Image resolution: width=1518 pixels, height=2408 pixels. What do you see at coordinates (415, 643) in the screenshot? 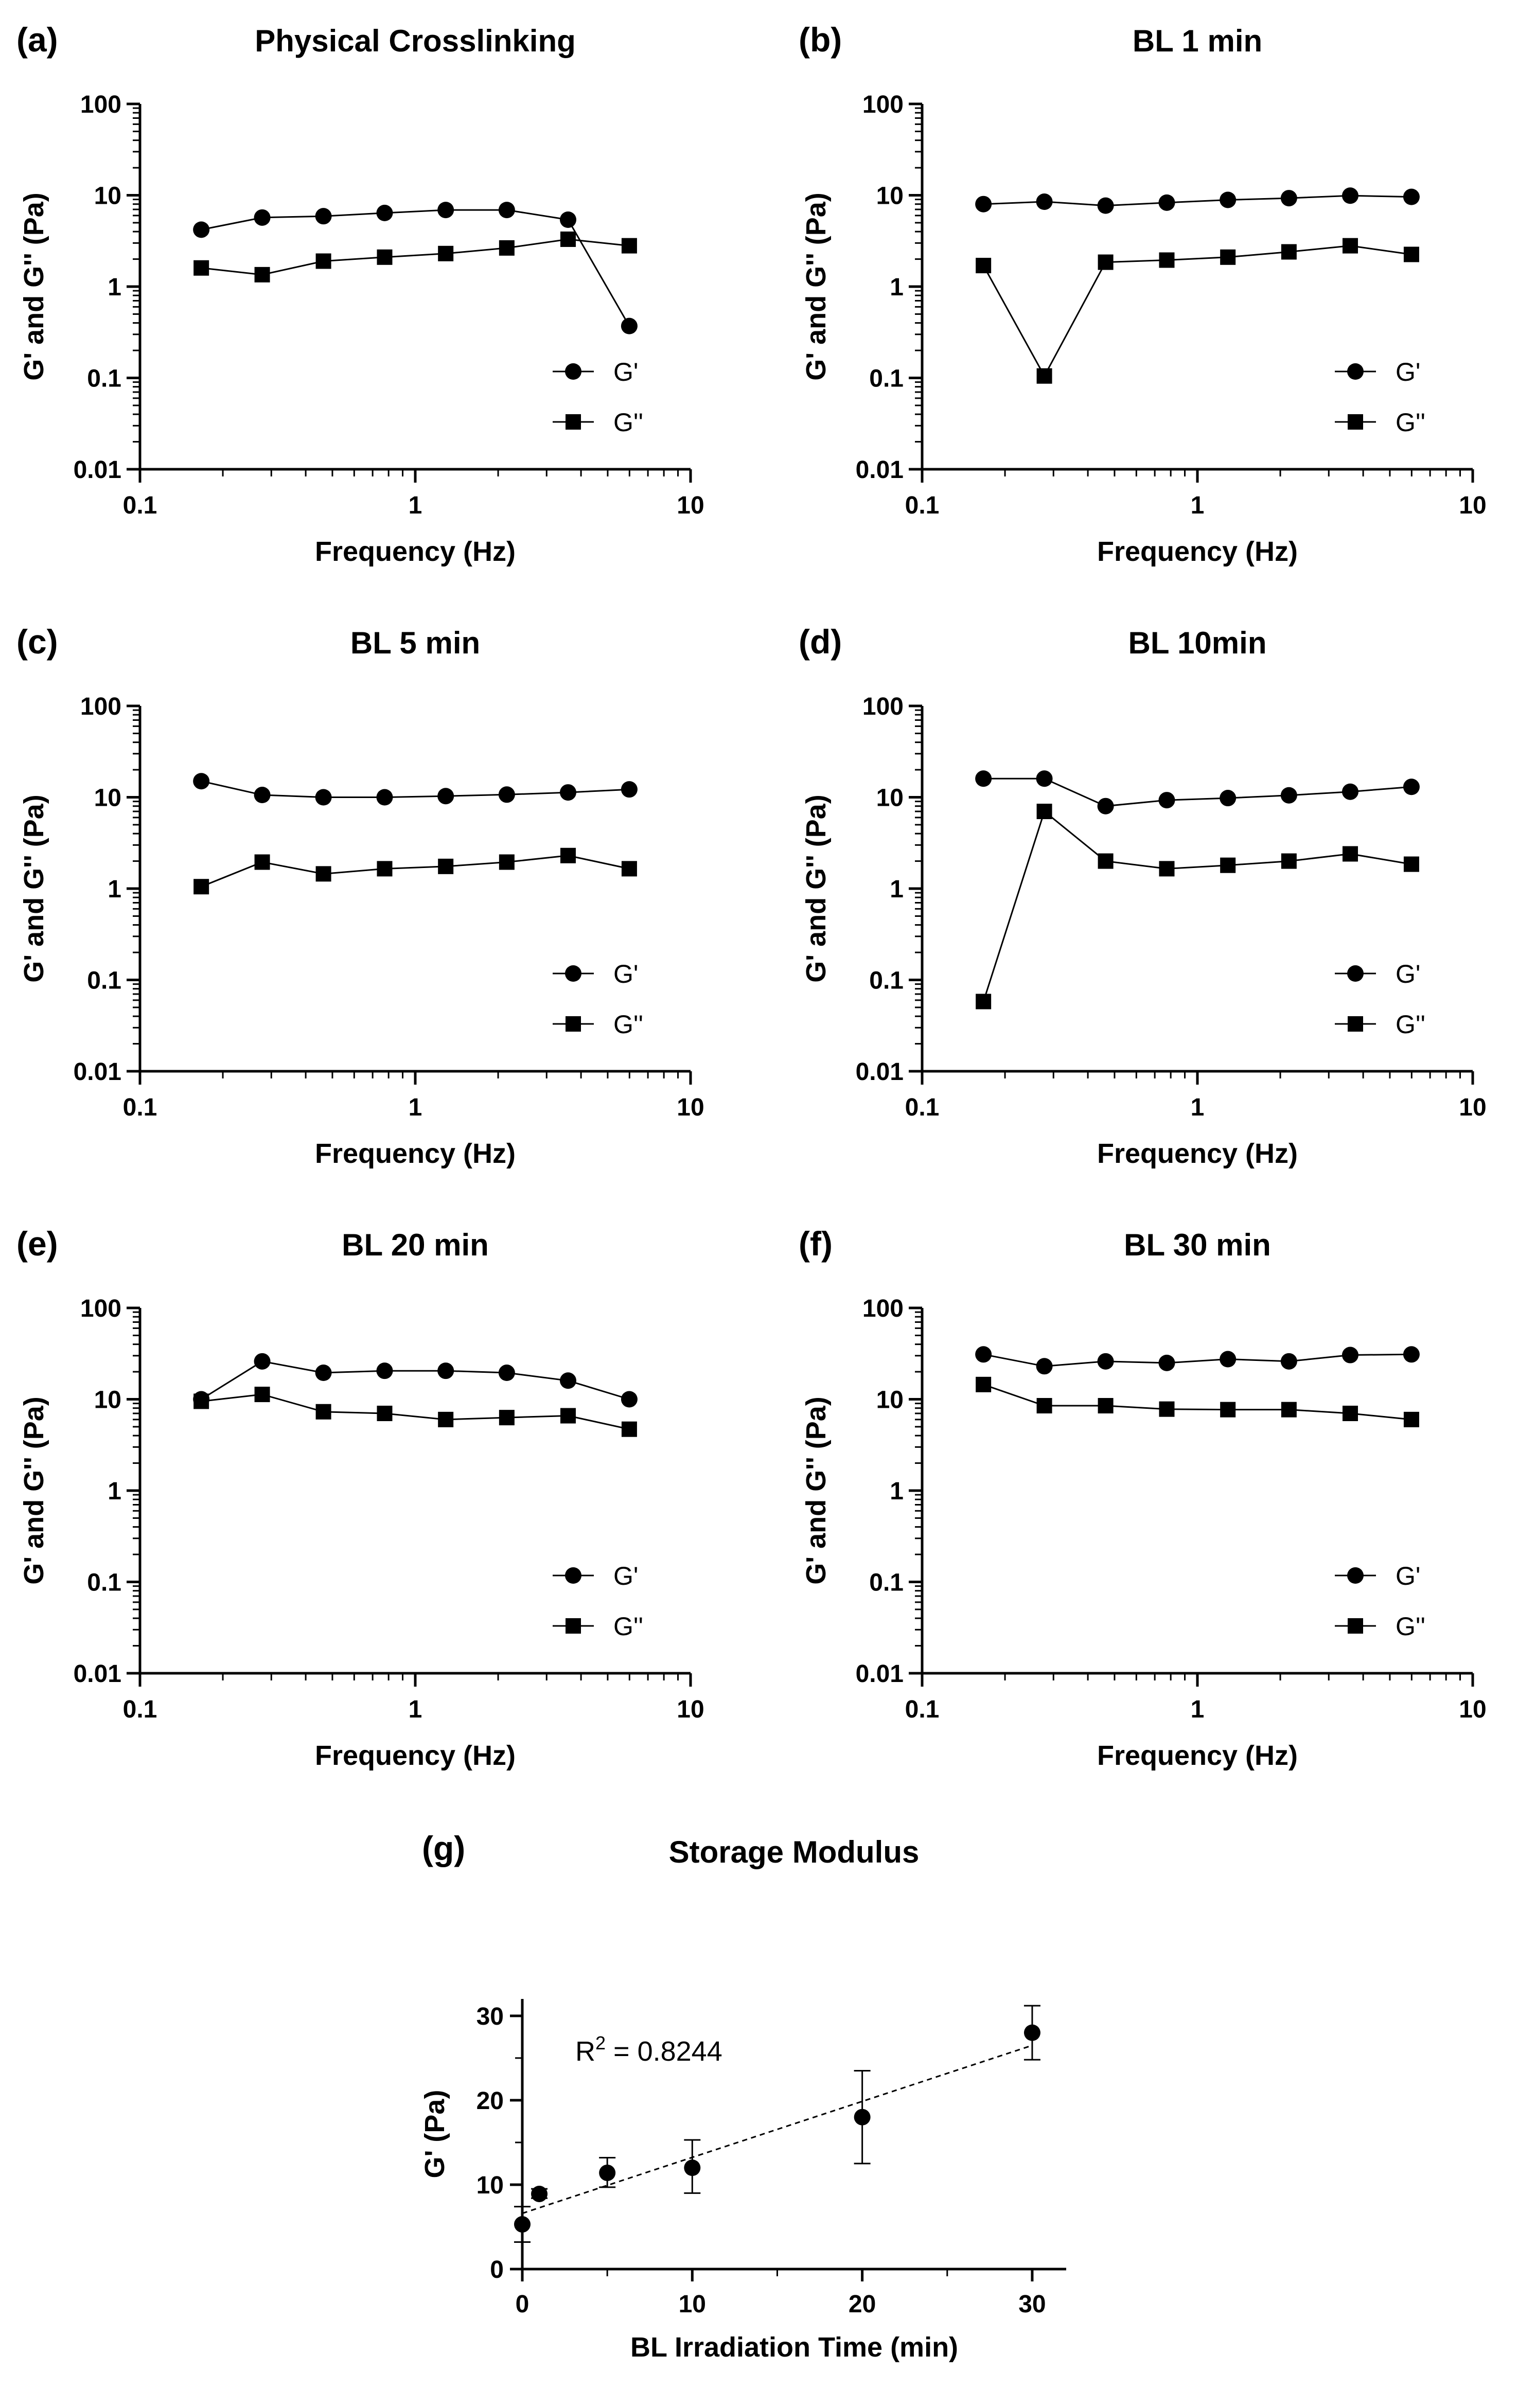
I see `panel-title: BL 5 min` at bounding box center [415, 643].